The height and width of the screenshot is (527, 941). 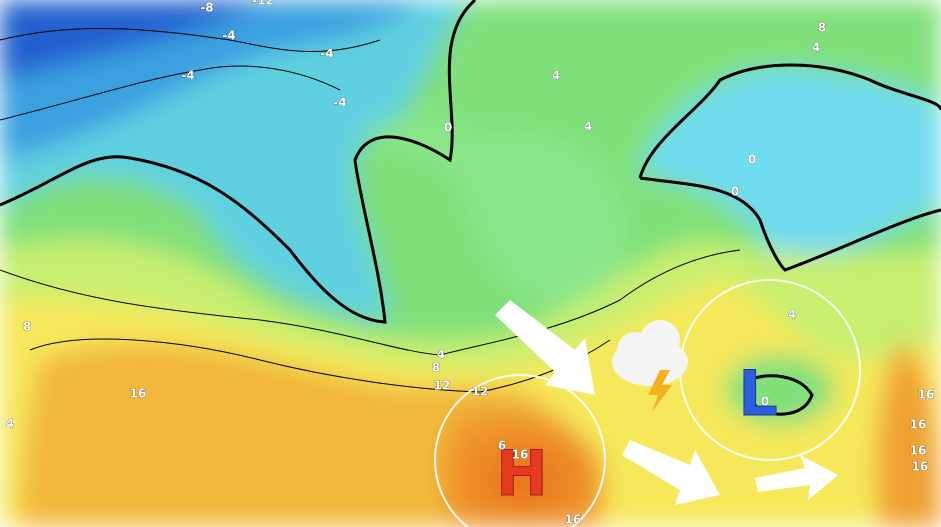 I want to click on contour-label: -12, so click(x=263, y=4).